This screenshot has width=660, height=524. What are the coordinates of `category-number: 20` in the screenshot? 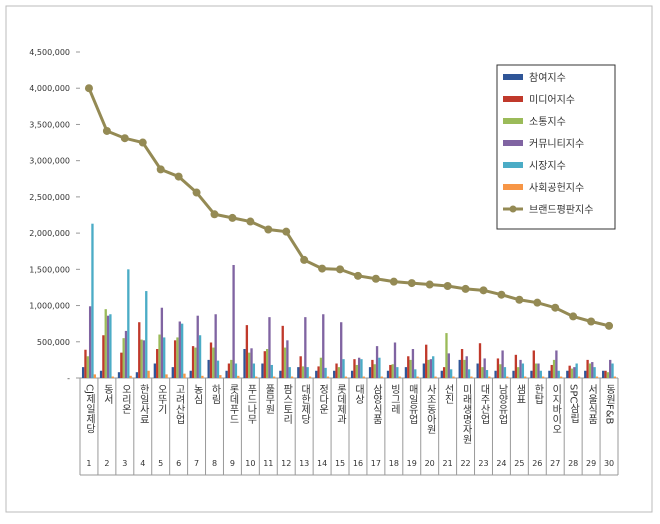 It's located at (430, 463).